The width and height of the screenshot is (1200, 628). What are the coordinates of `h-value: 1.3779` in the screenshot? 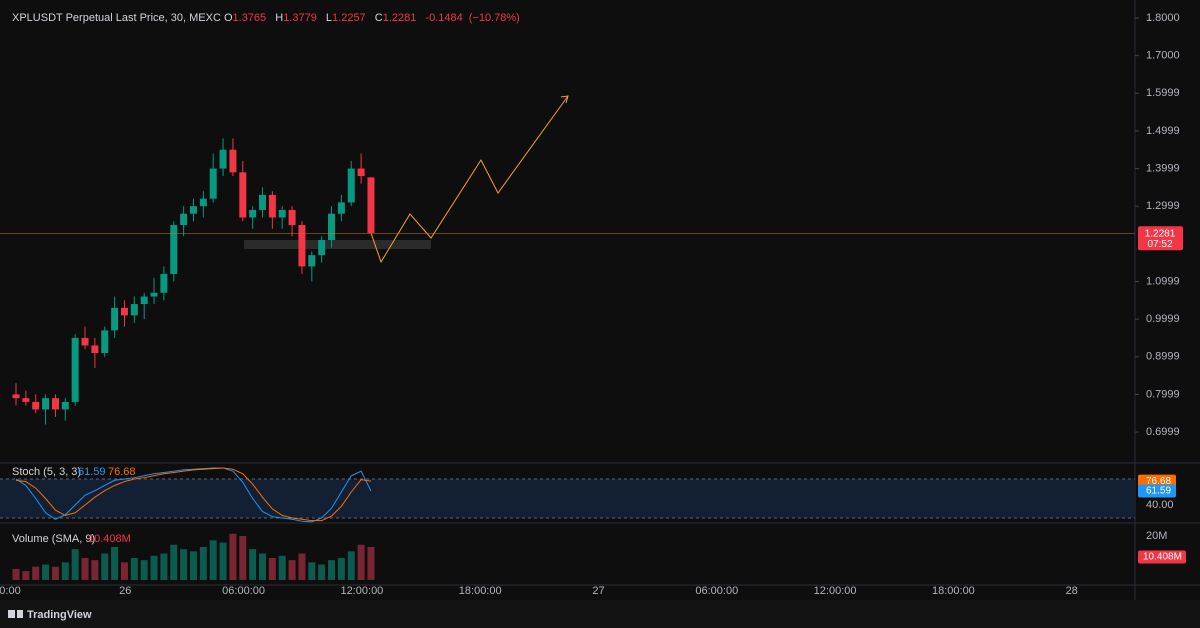 It's located at (300, 18).